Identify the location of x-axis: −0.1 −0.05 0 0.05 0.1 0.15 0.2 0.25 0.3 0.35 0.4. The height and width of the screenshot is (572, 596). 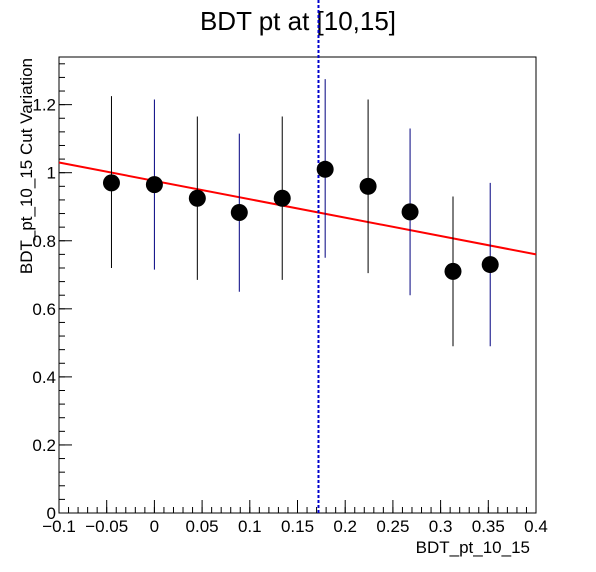
(295, 518).